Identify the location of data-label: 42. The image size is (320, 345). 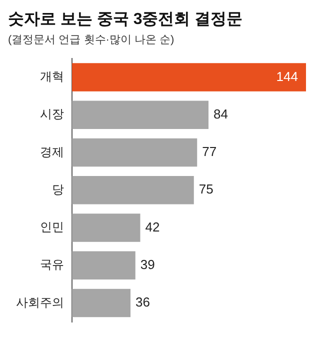
(152, 226).